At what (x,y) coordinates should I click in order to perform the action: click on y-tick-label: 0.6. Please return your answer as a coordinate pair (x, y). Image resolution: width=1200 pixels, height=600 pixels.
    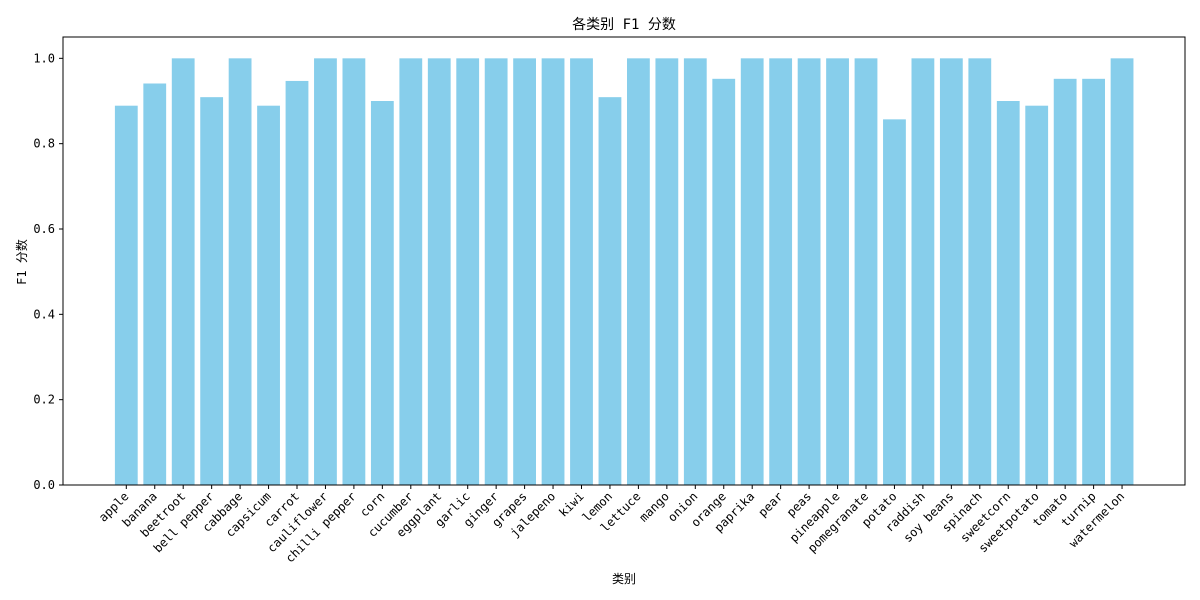
    Looking at the image, I should click on (44, 229).